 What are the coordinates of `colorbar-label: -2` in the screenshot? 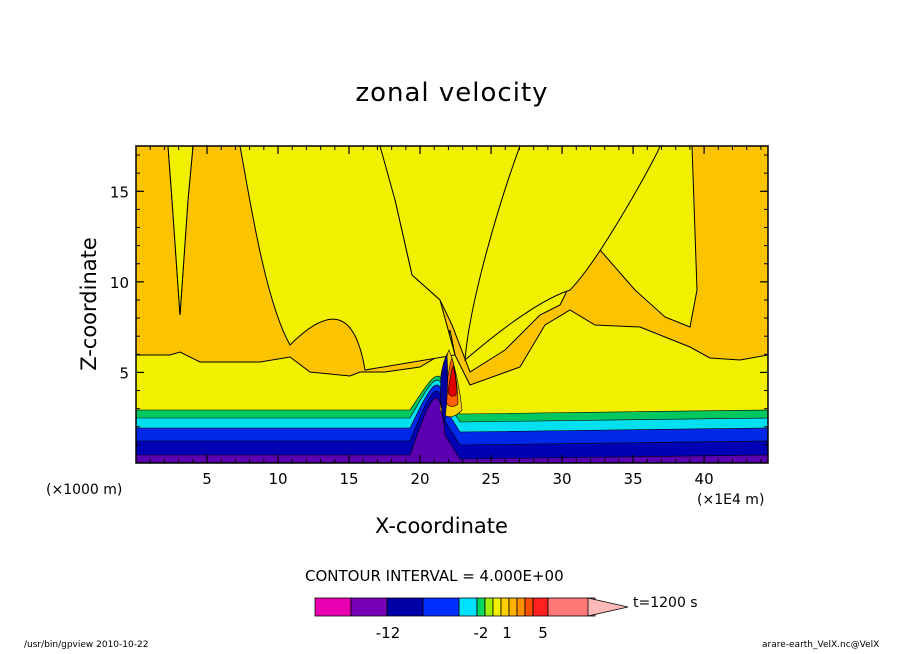 It's located at (481, 633).